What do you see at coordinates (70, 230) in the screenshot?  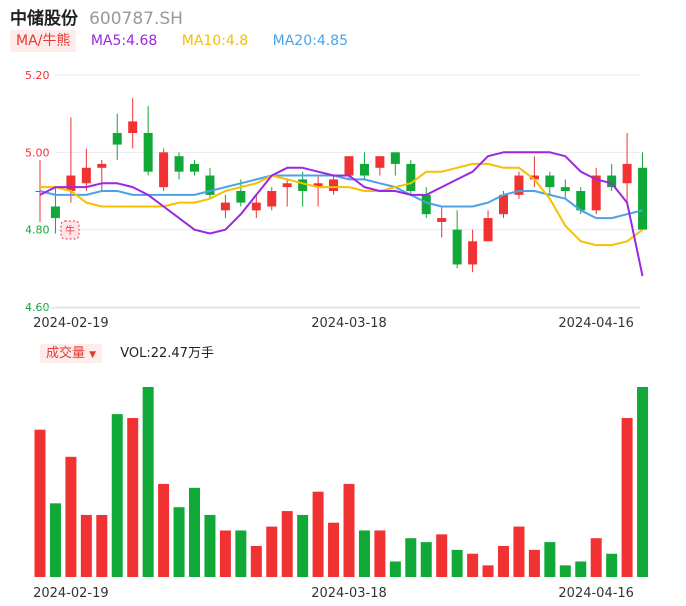 I see `bull-badge` at bounding box center [70, 230].